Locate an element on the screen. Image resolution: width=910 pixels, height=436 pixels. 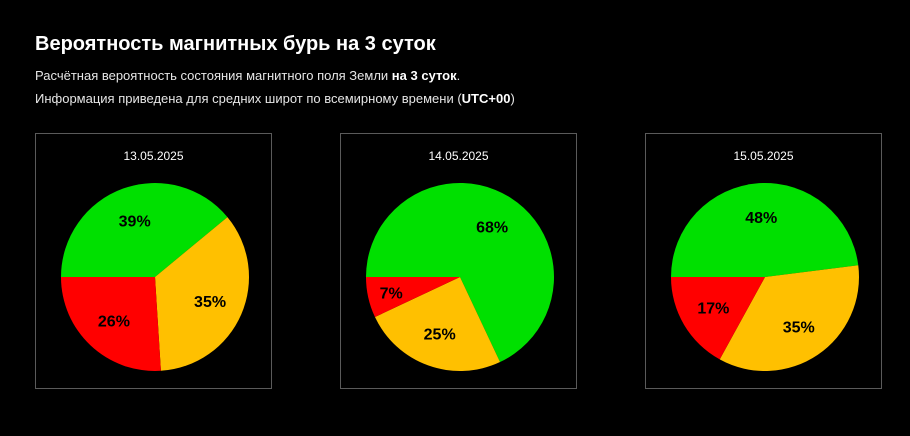
pie-slice-label-red: 17% is located at coordinates (713, 309).